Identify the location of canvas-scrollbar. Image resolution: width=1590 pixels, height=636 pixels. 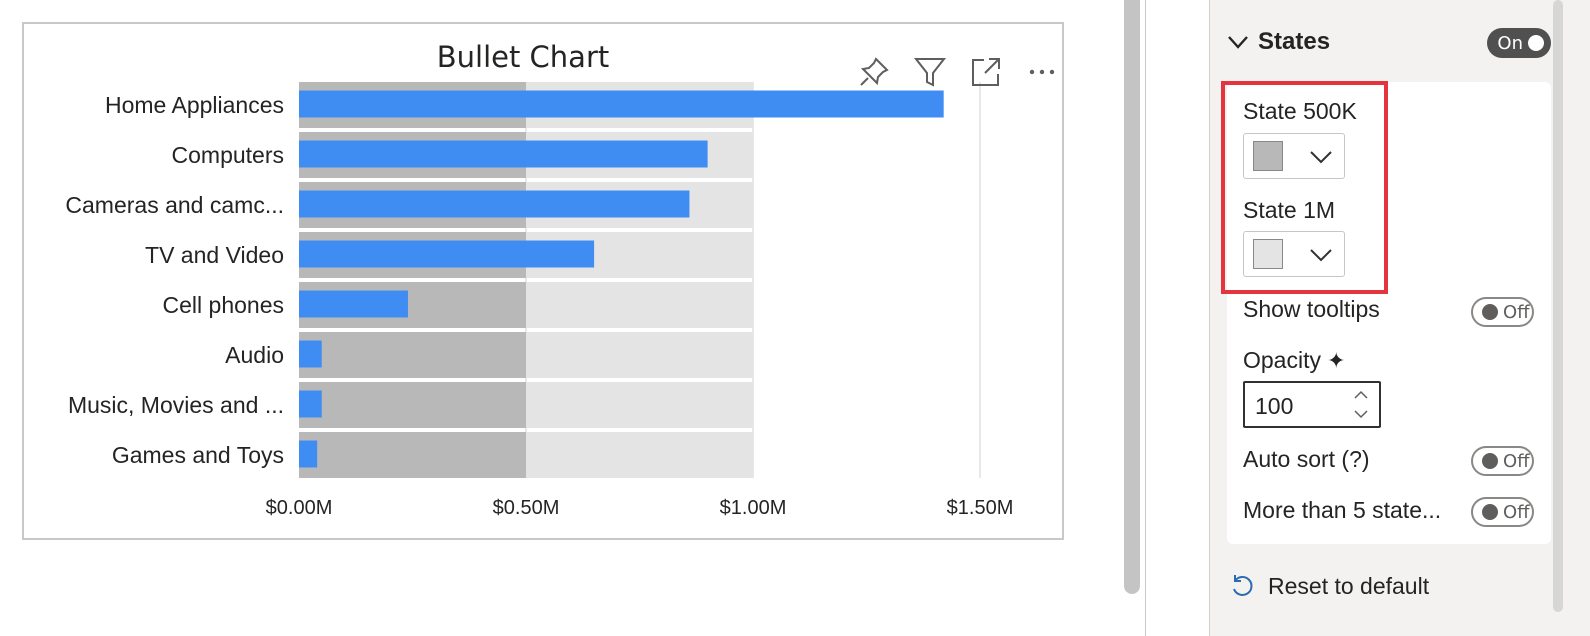
(1132, 297).